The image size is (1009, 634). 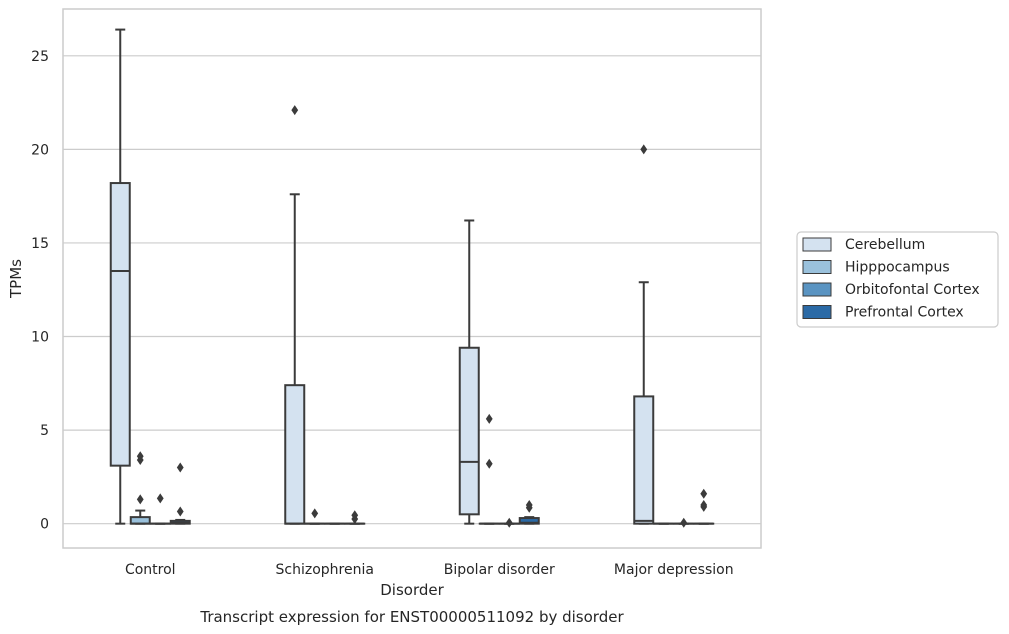 What do you see at coordinates (40, 57) in the screenshot?
I see `y-tick-label: 25` at bounding box center [40, 57].